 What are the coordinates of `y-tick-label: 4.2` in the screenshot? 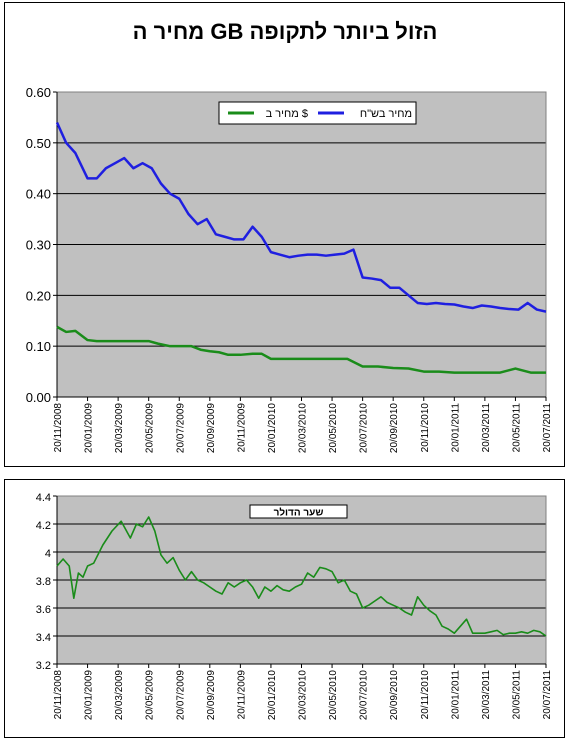 It's located at (43, 526).